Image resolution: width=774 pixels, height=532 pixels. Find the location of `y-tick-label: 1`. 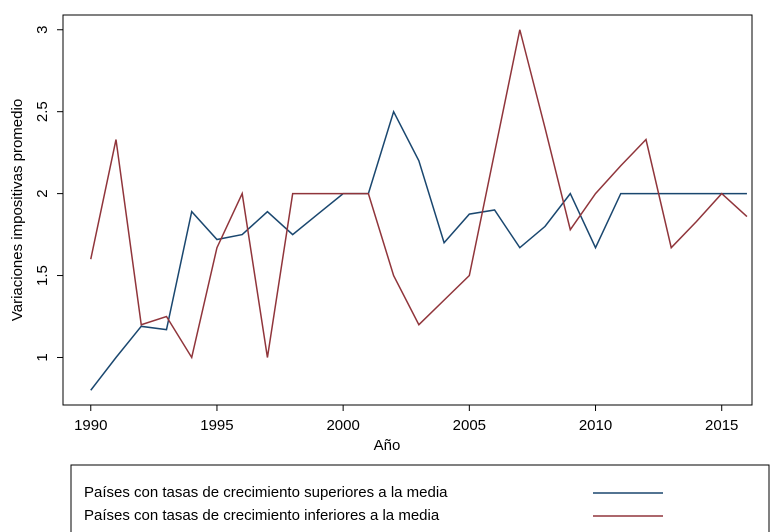

y-tick-label: 1 is located at coordinates (42, 357).